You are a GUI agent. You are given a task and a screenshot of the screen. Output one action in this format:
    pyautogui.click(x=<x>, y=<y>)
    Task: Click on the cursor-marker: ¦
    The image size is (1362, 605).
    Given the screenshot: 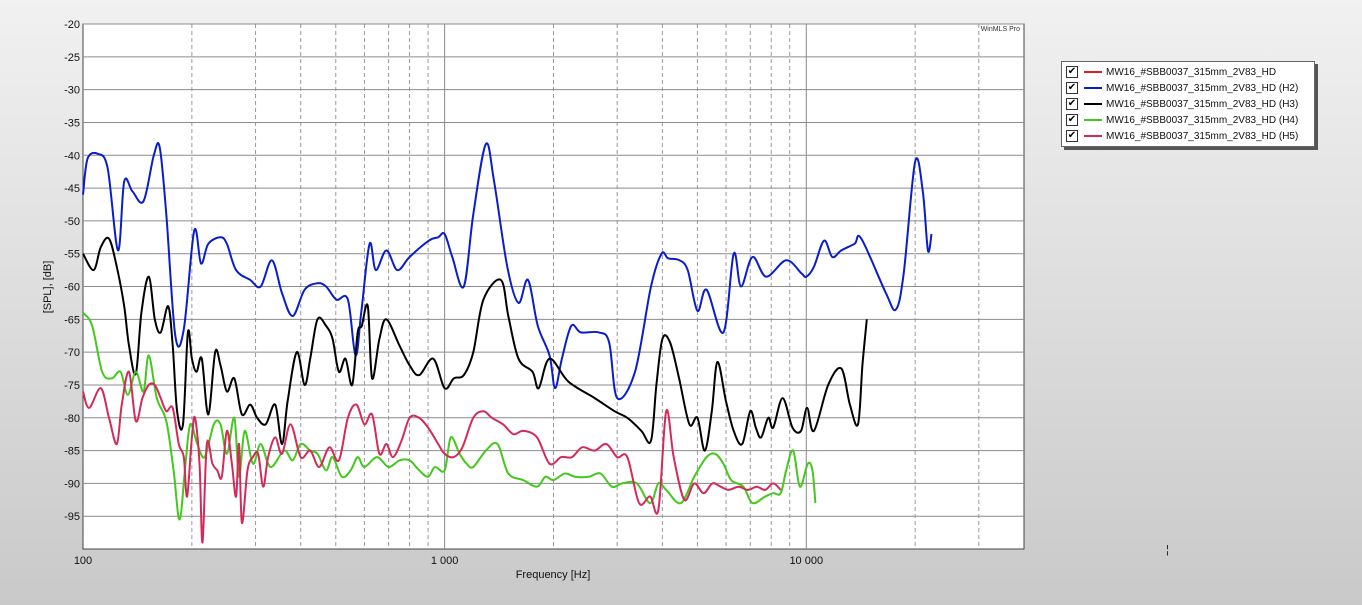 What is the action you would take?
    pyautogui.click(x=1167, y=550)
    